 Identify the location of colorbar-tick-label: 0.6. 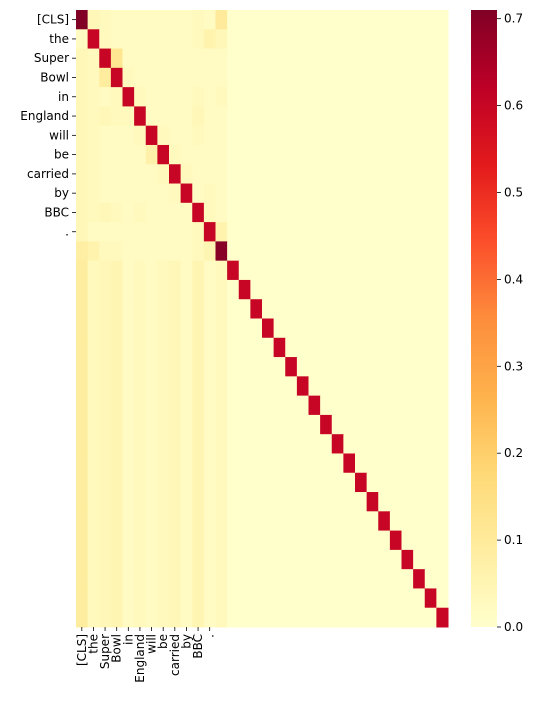
(513, 106).